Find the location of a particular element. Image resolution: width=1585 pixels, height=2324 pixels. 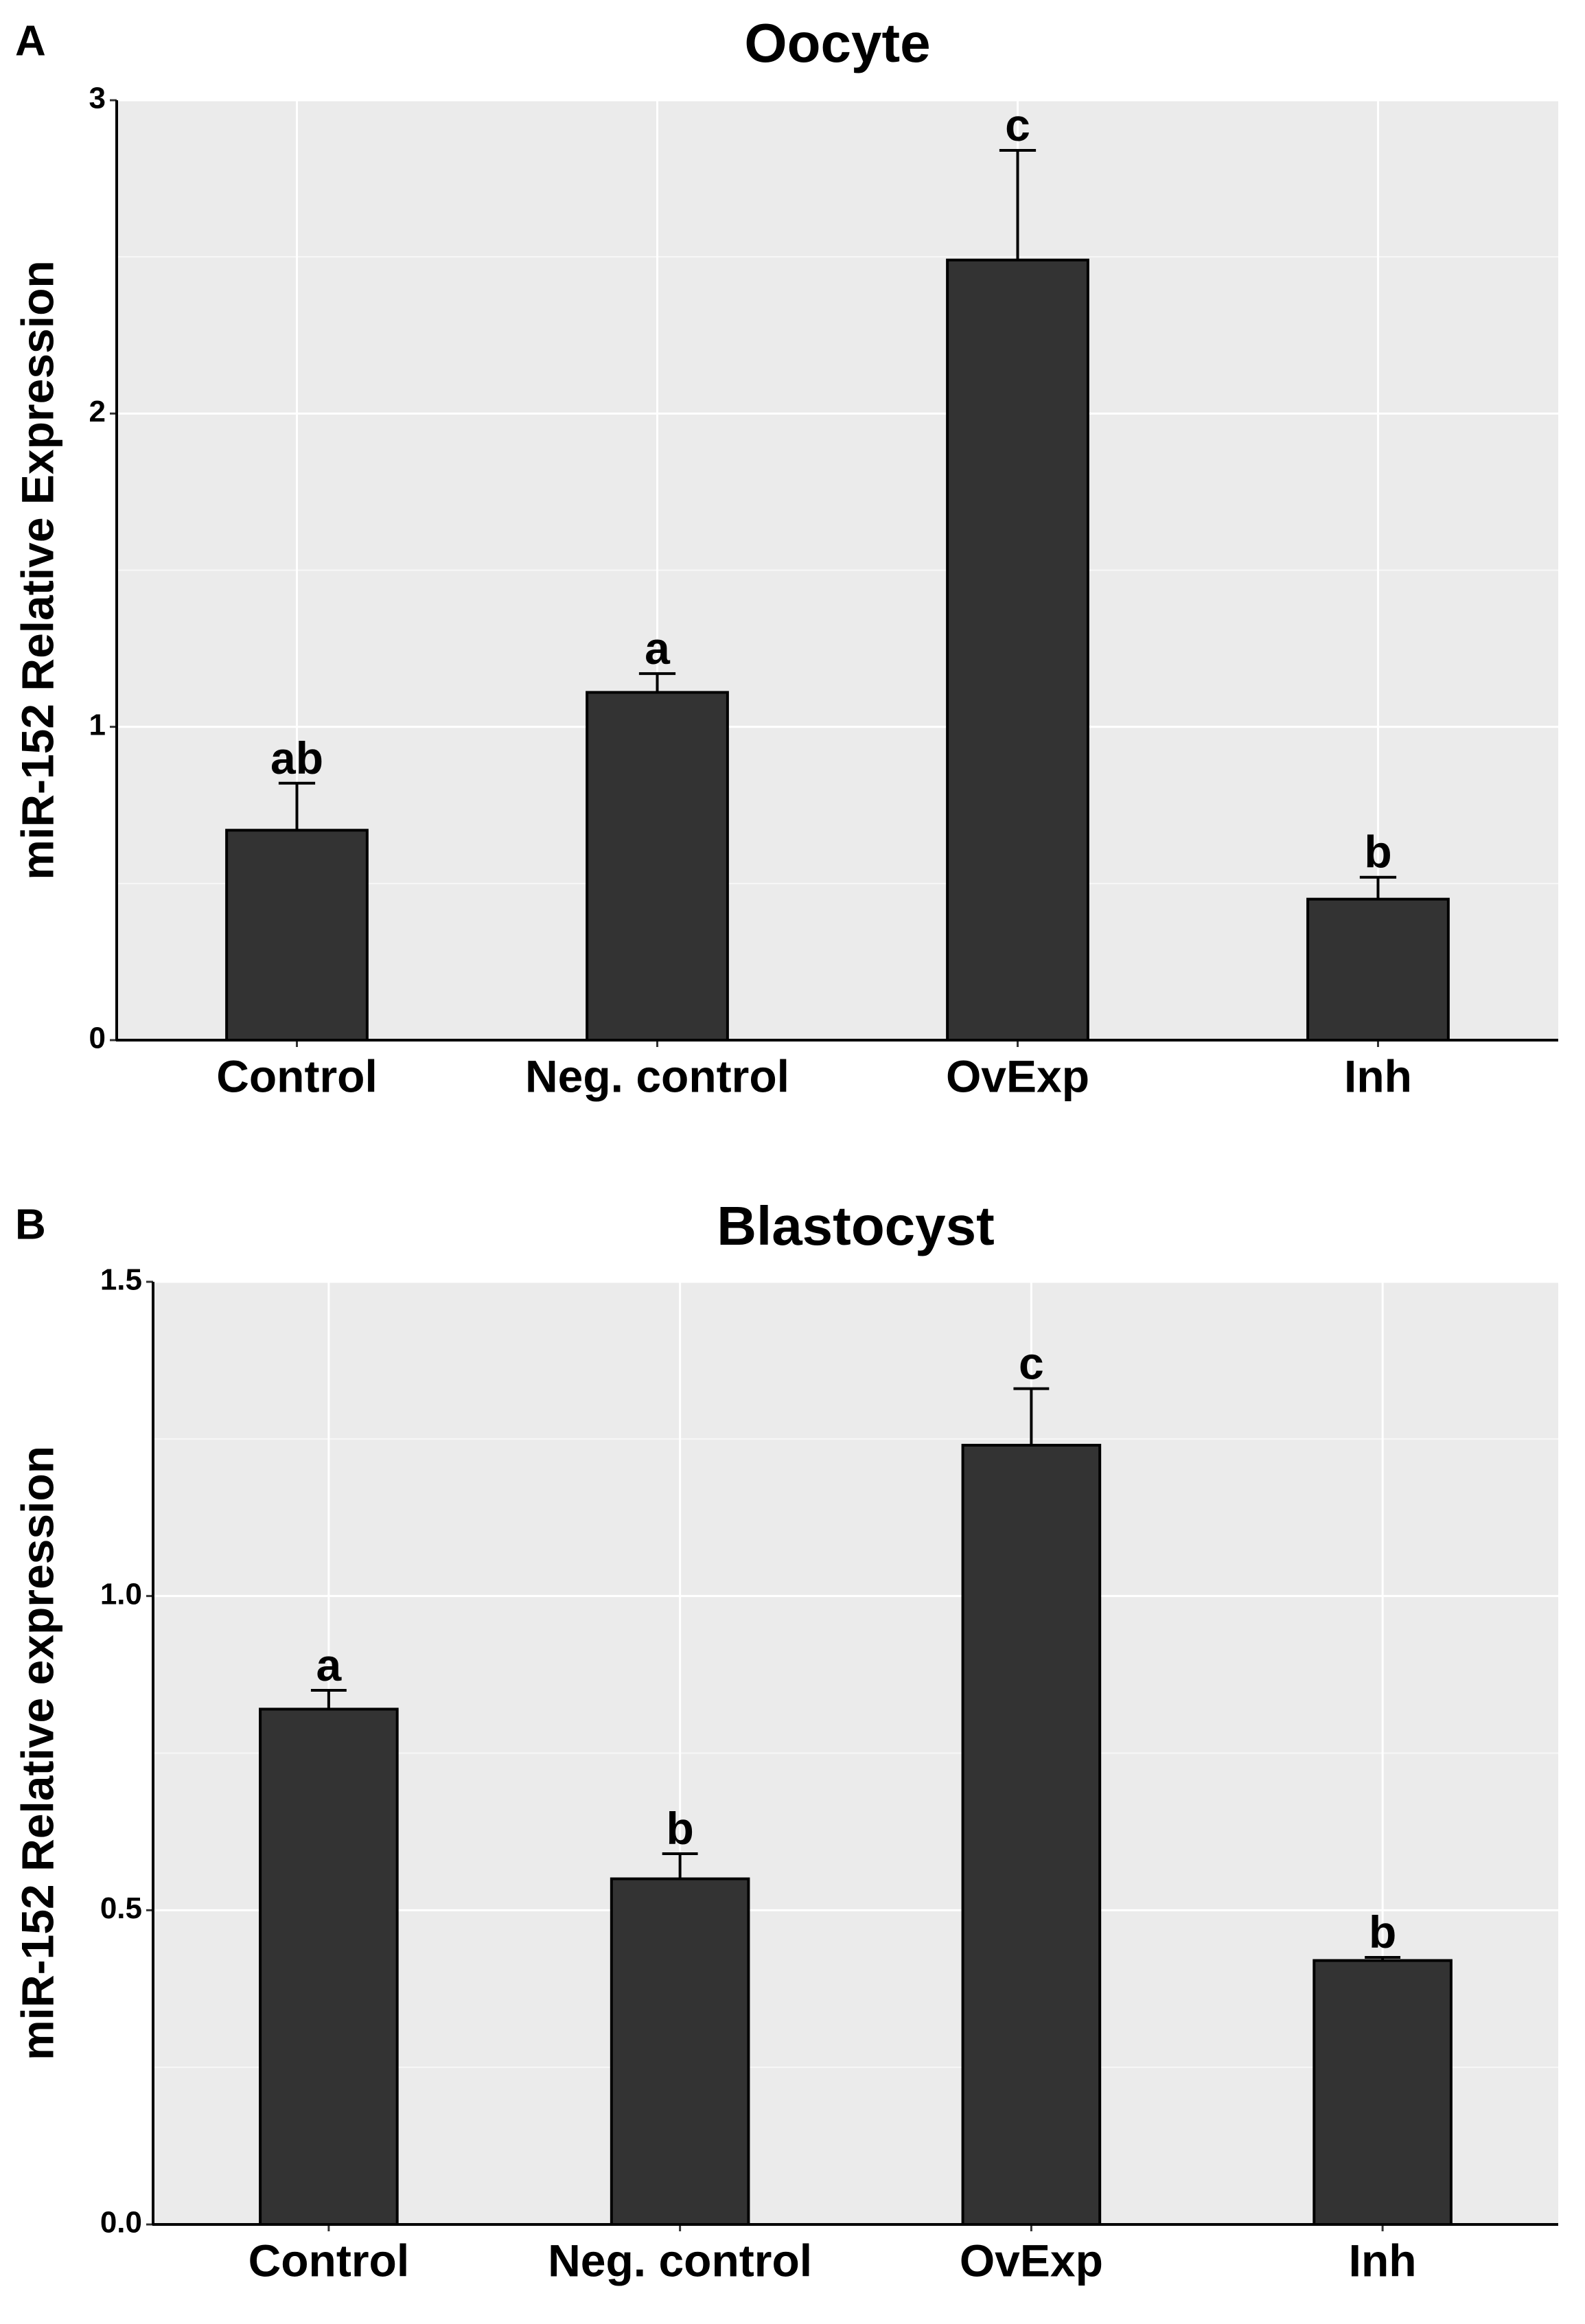

y-tick-label: 1.0 is located at coordinates (121, 1594).